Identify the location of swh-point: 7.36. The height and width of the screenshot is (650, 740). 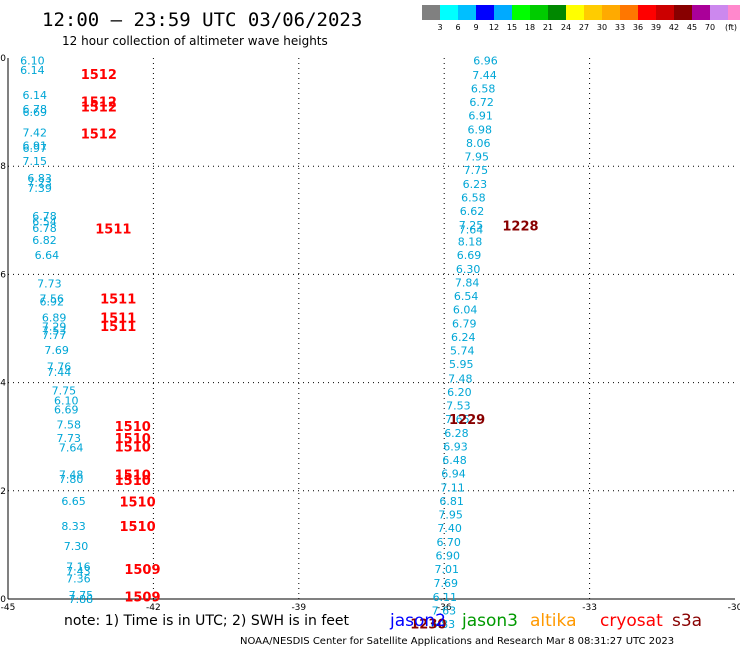
(78, 578).